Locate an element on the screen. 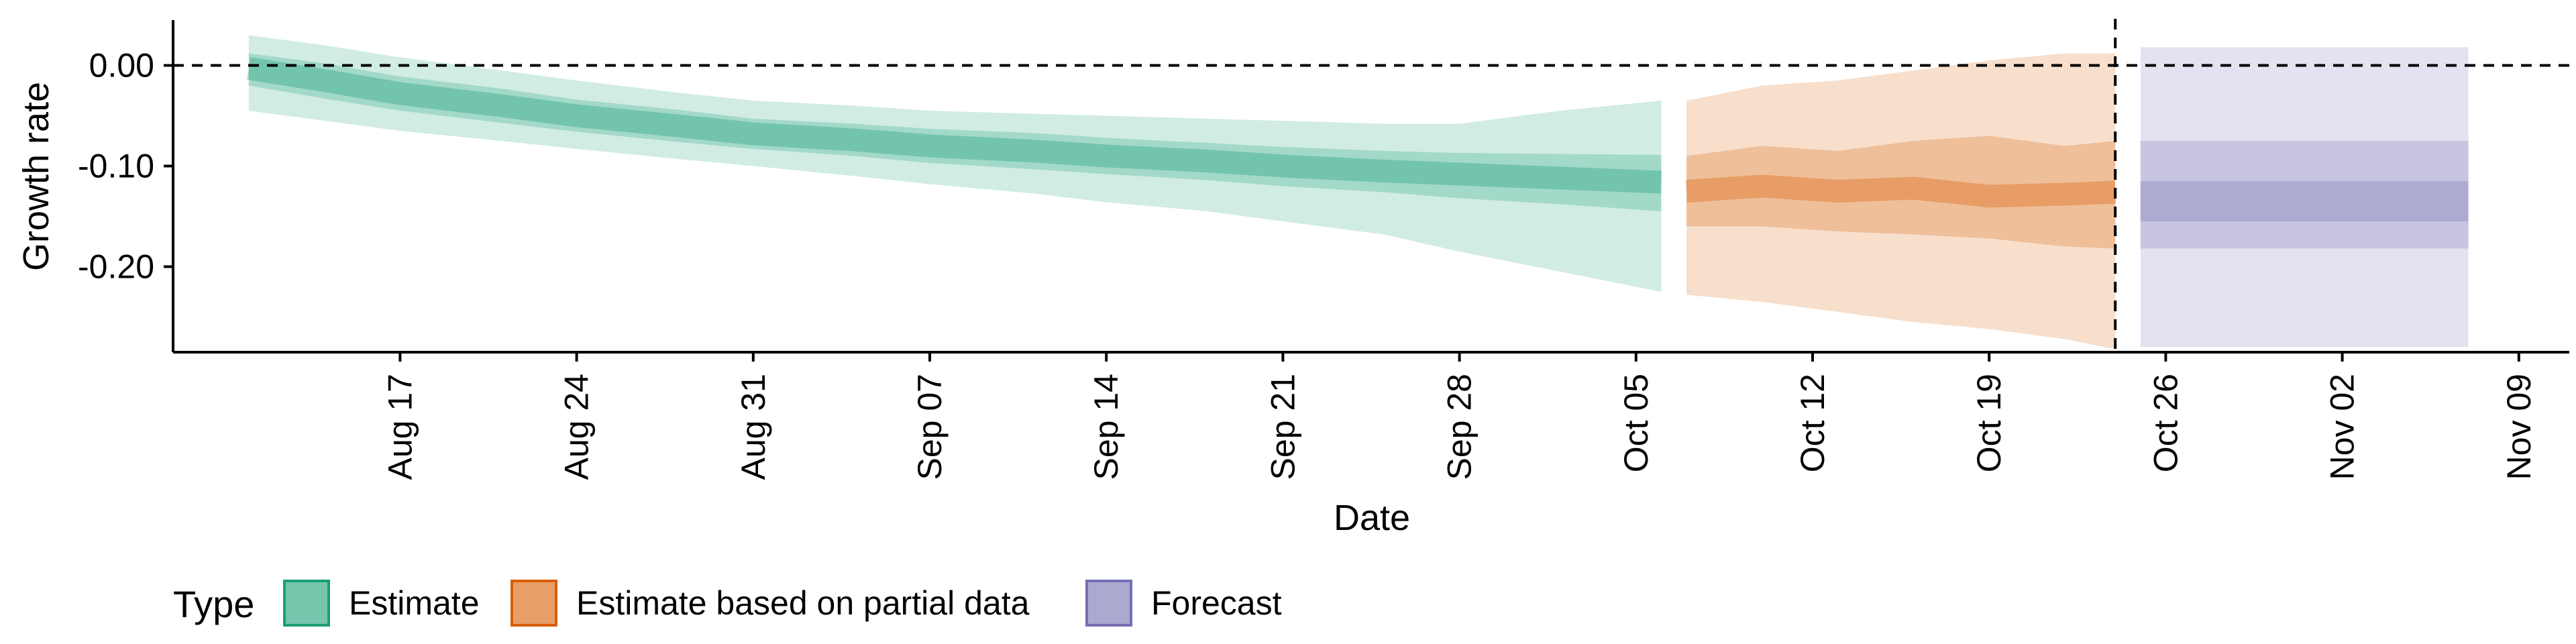  x-tick-label: Aug 24 is located at coordinates (577, 427).